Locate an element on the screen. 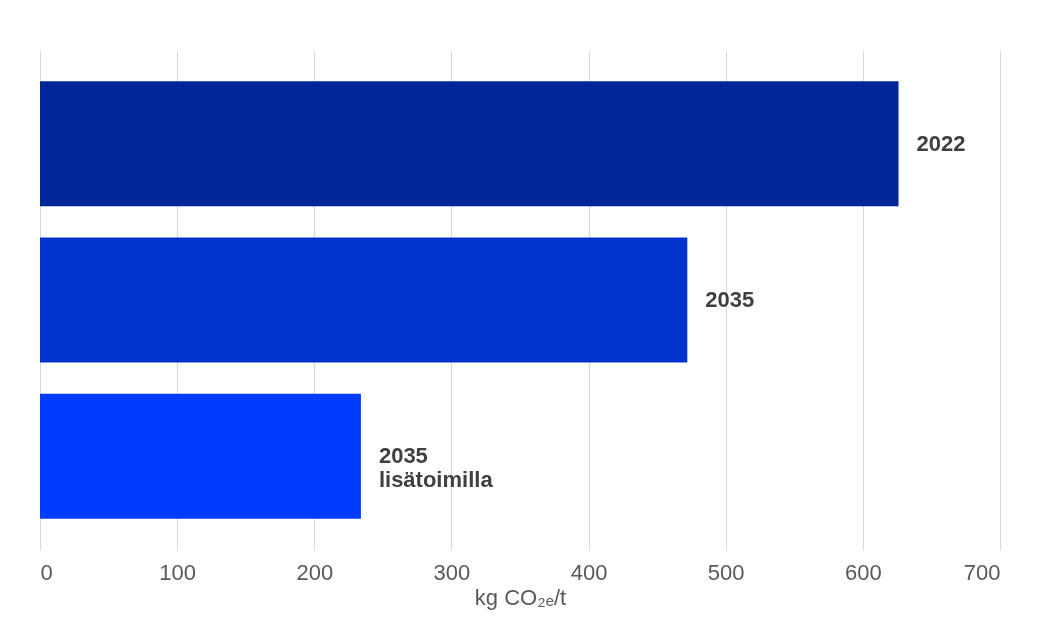  x-tick-label: 100 is located at coordinates (177, 572).